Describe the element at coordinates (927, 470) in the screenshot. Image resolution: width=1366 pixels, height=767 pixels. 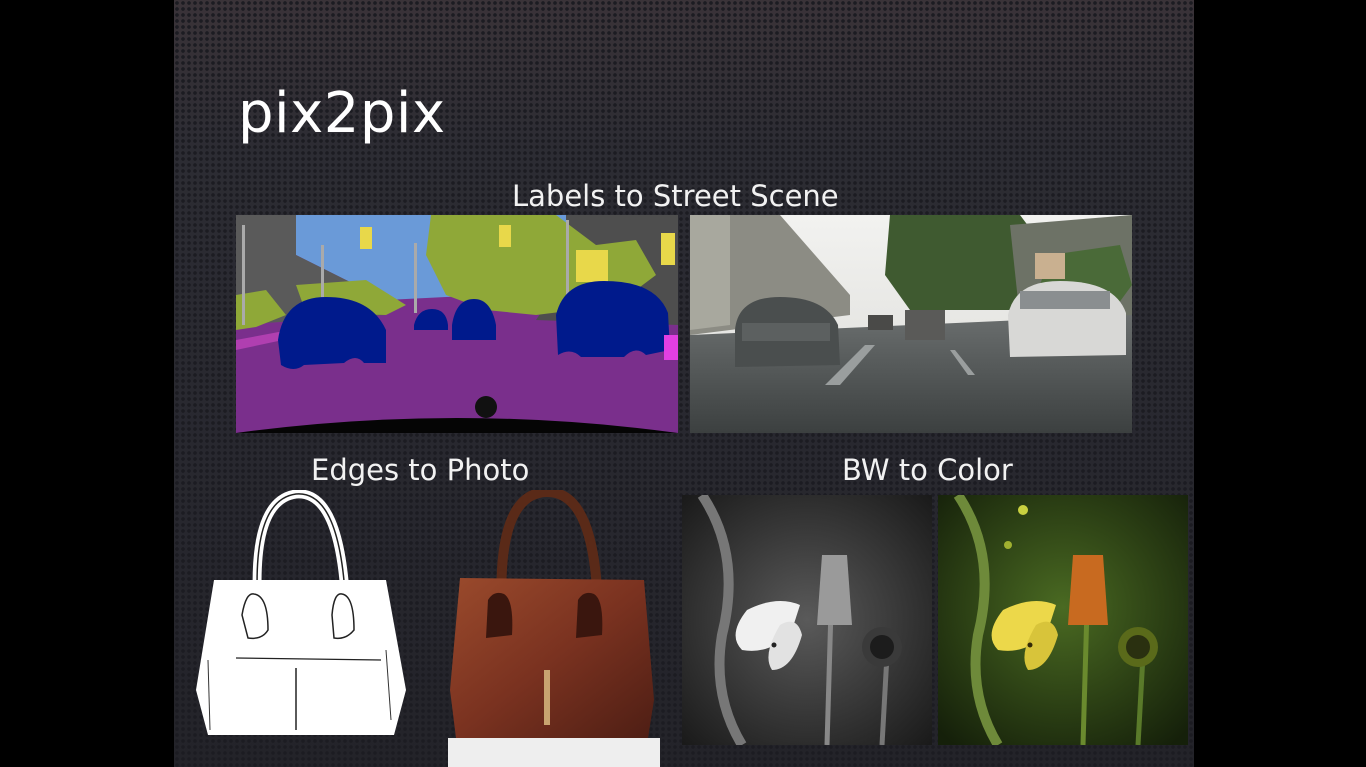
I see `caption-bw-to-color: BW to Color` at that location.